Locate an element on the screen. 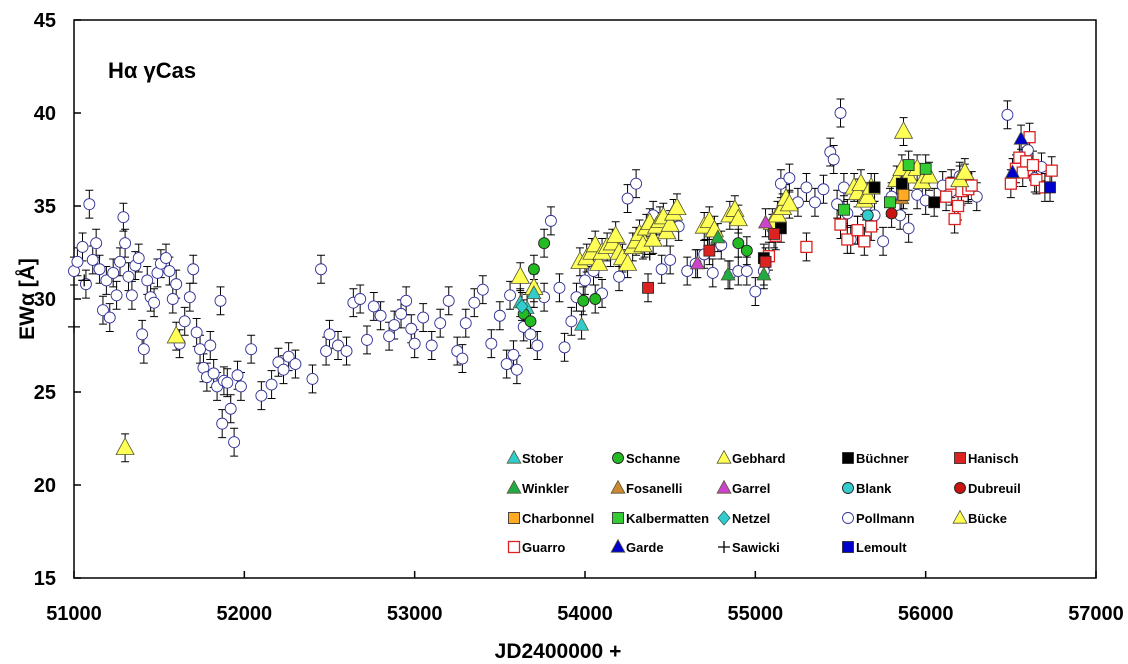  legend-item-dubreuil: Dubreuil is located at coordinates (987, 488).